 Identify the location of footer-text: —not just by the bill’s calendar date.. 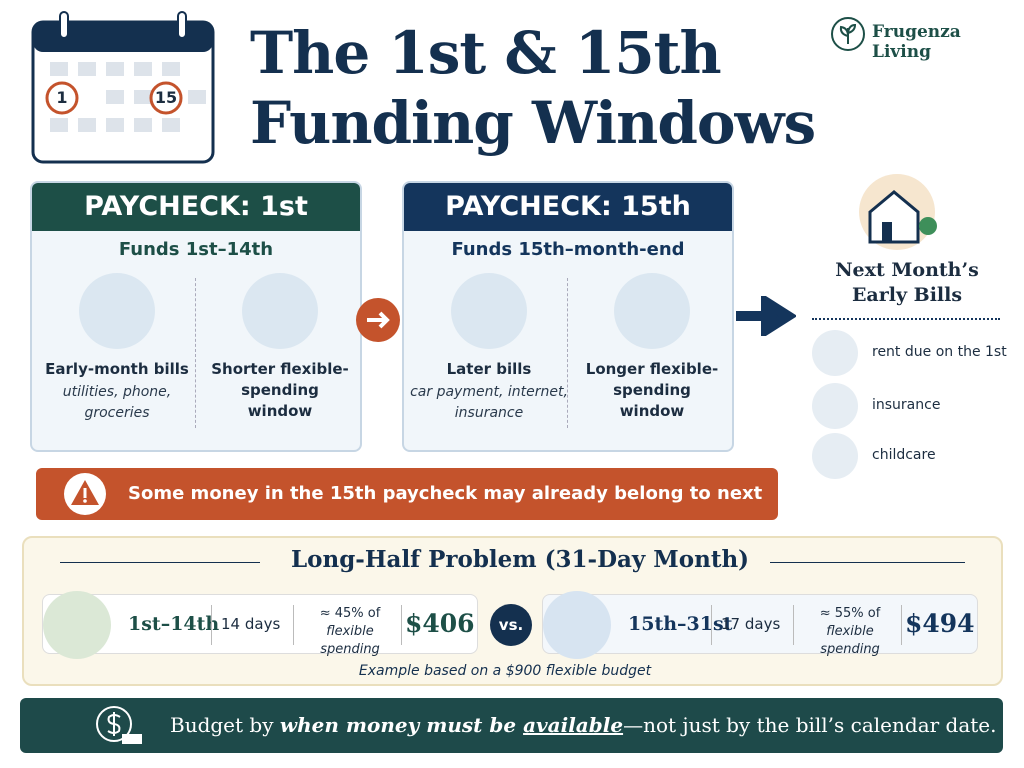
(810, 725).